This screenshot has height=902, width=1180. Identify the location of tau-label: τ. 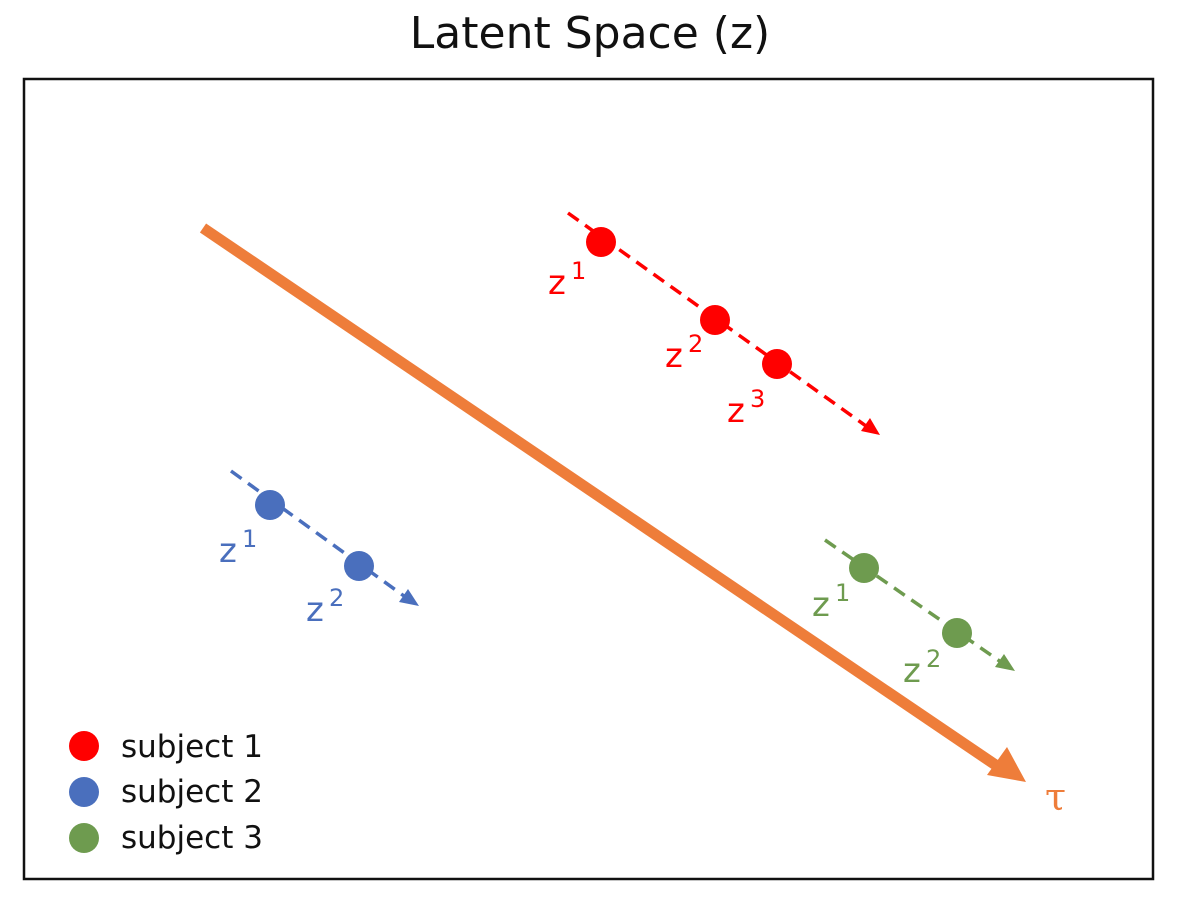
(1055, 797).